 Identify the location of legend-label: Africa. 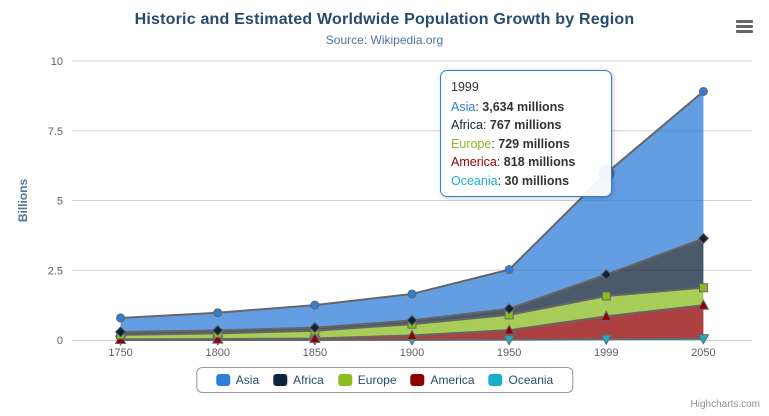
(308, 380).